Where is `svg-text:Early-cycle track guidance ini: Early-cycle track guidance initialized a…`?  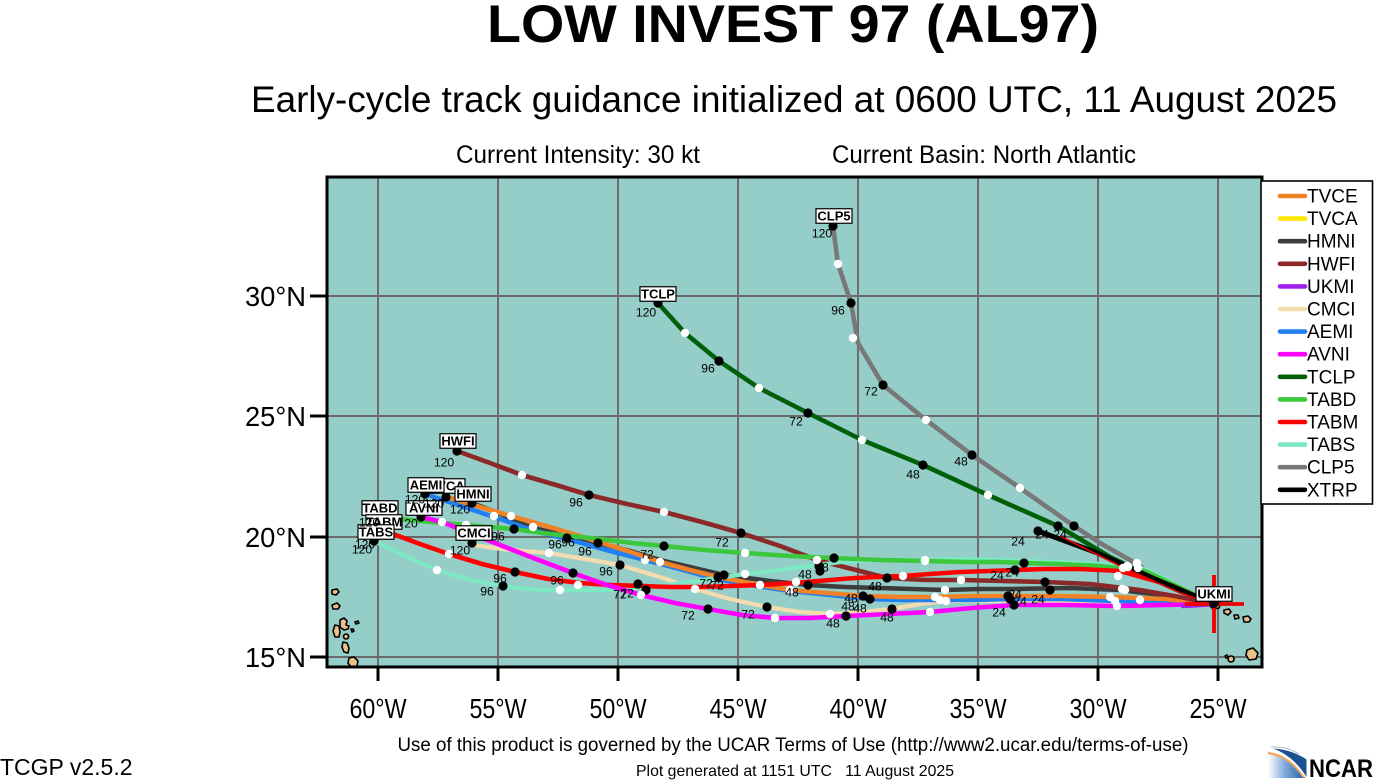
svg-text:Early-cycle track guidance ini: Early-cycle track guidance initialized a… is located at coordinates (794, 99).